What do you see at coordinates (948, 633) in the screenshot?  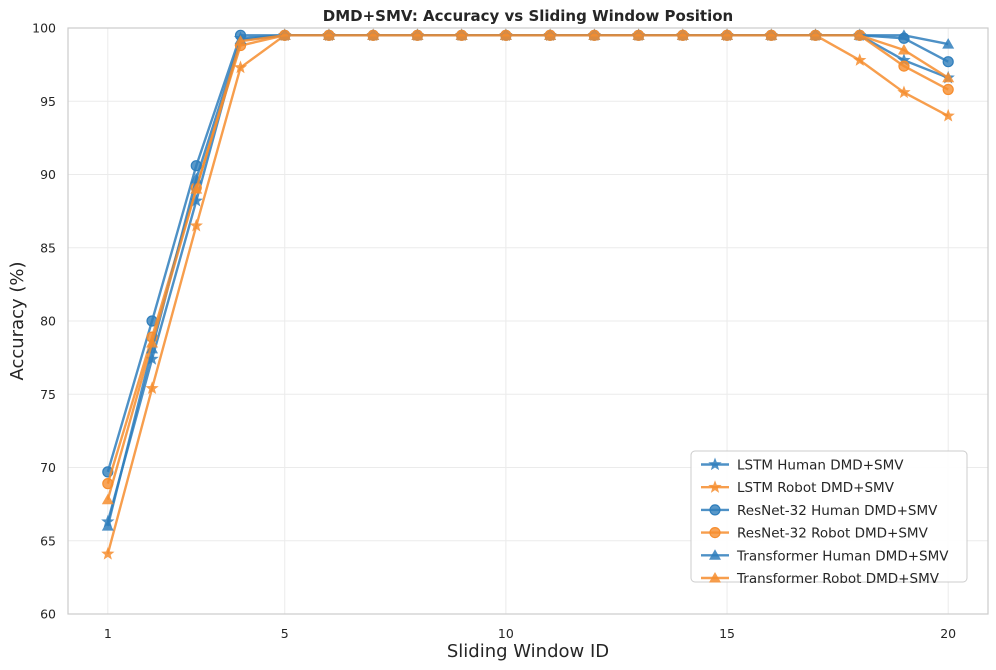 I see `x-tick-label: 20` at bounding box center [948, 633].